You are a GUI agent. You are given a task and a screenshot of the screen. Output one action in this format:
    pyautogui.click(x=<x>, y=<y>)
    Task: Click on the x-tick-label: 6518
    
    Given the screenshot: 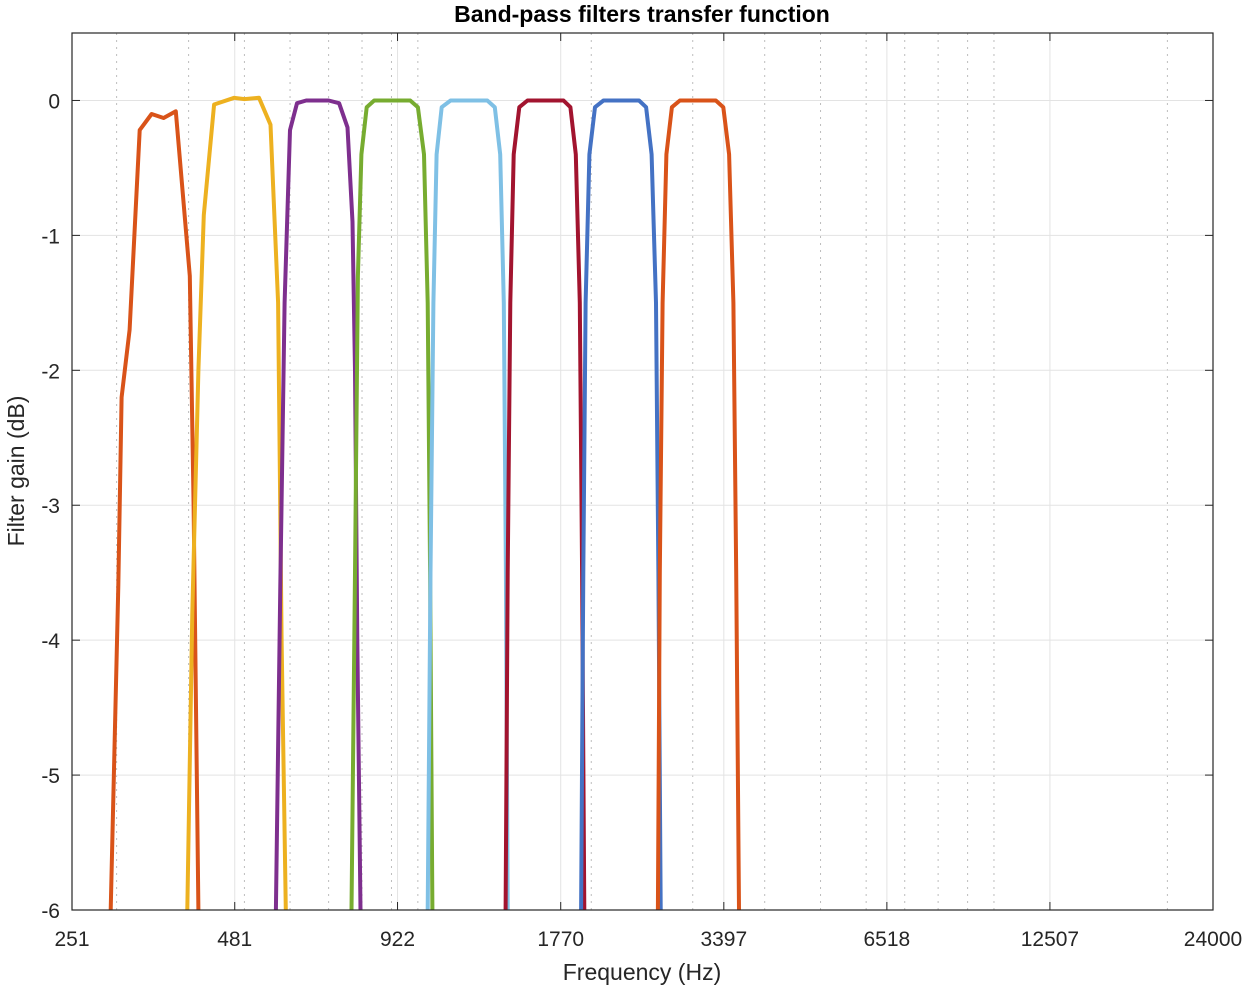 What is the action you would take?
    pyautogui.click(x=887, y=939)
    